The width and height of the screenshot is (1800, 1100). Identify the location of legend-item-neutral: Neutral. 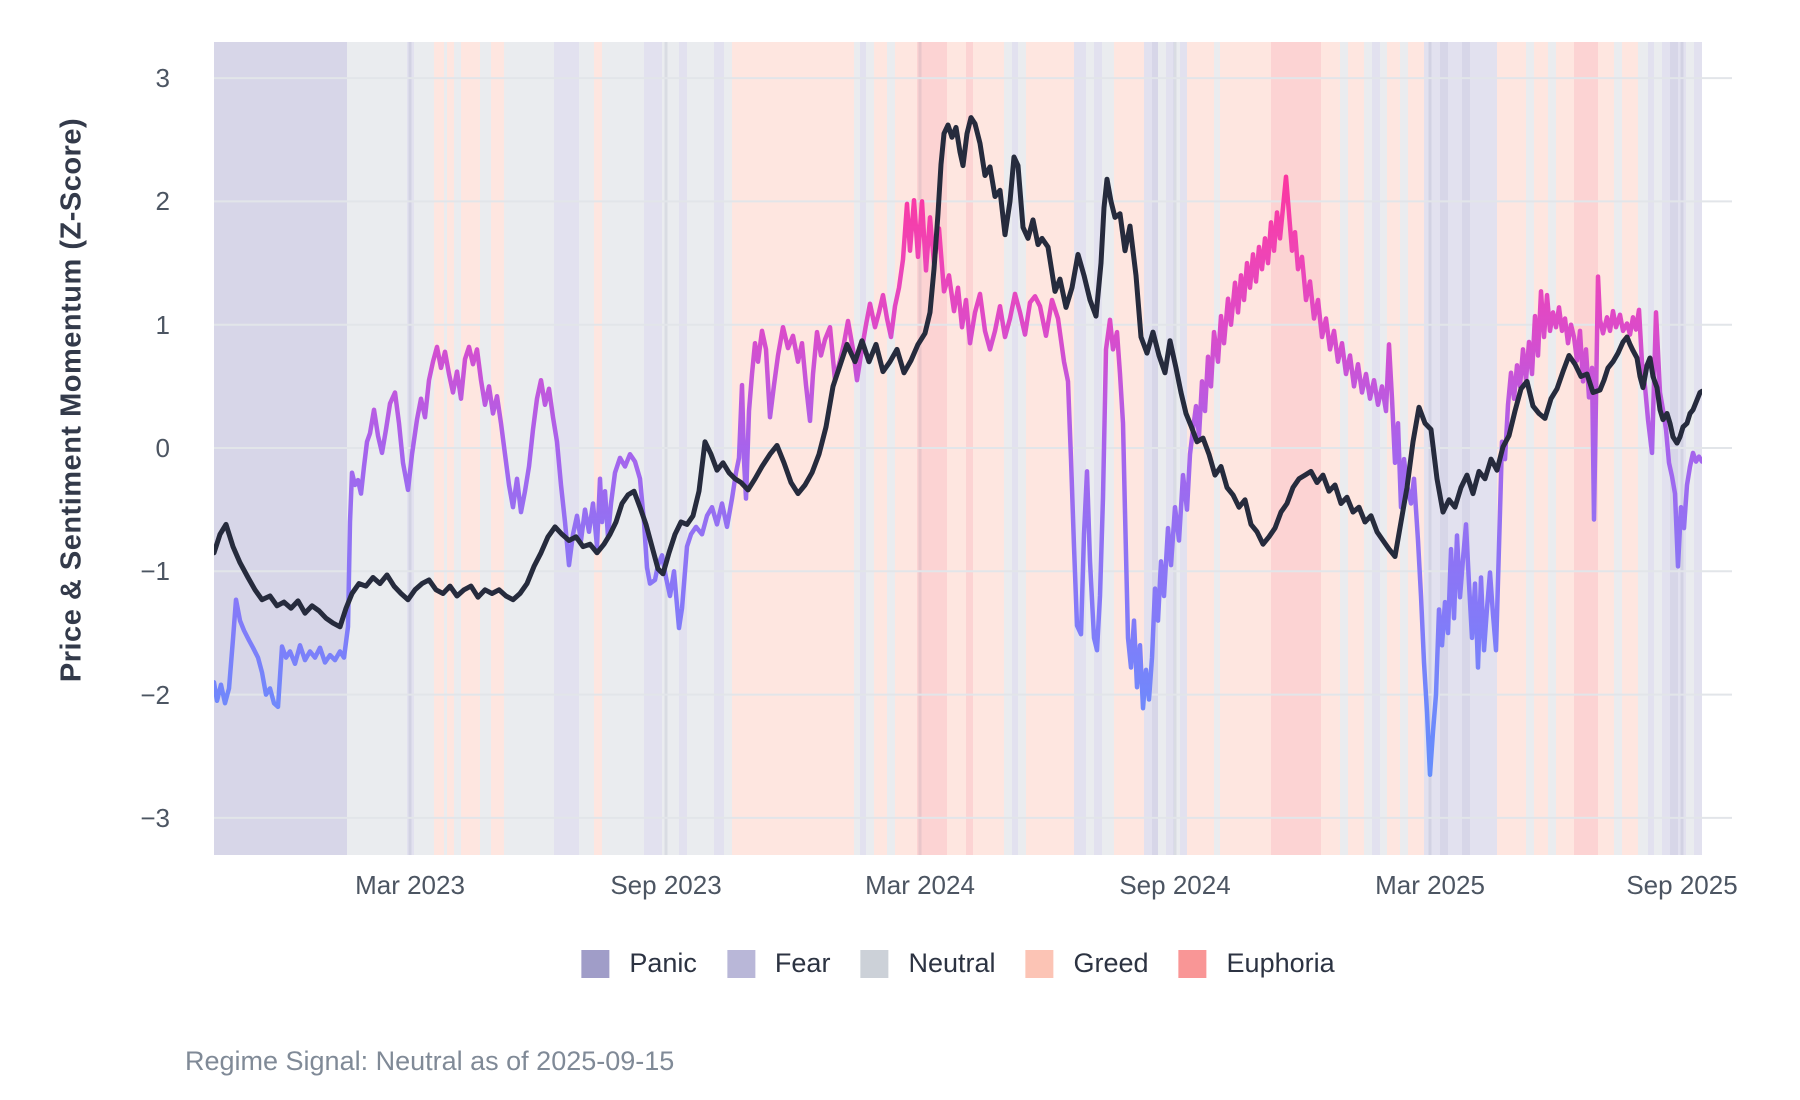
(927, 963).